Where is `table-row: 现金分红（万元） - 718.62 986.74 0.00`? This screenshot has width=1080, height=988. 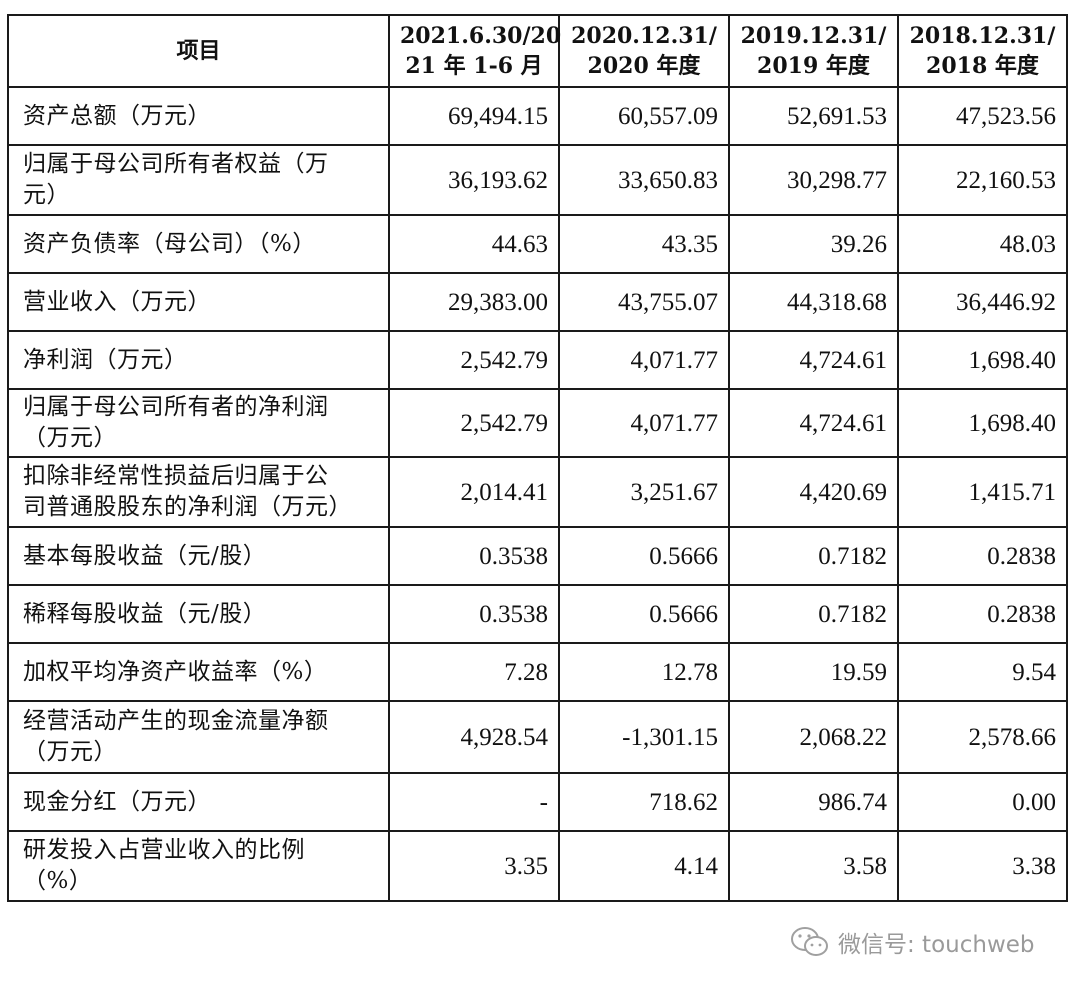 table-row: 现金分红（万元） - 718.62 986.74 0.00 is located at coordinates (537, 802).